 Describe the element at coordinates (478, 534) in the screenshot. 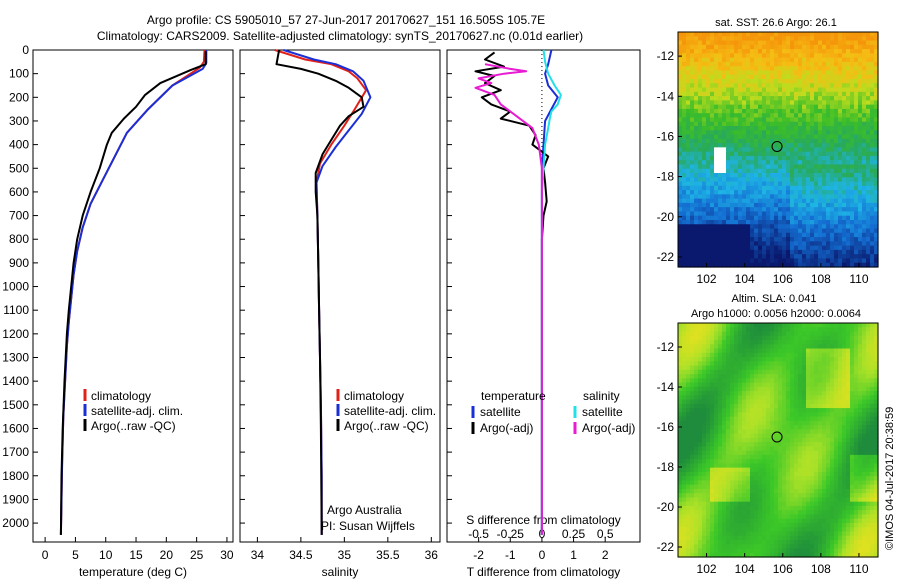

I see `x-top-tick-label: -0.5` at that location.